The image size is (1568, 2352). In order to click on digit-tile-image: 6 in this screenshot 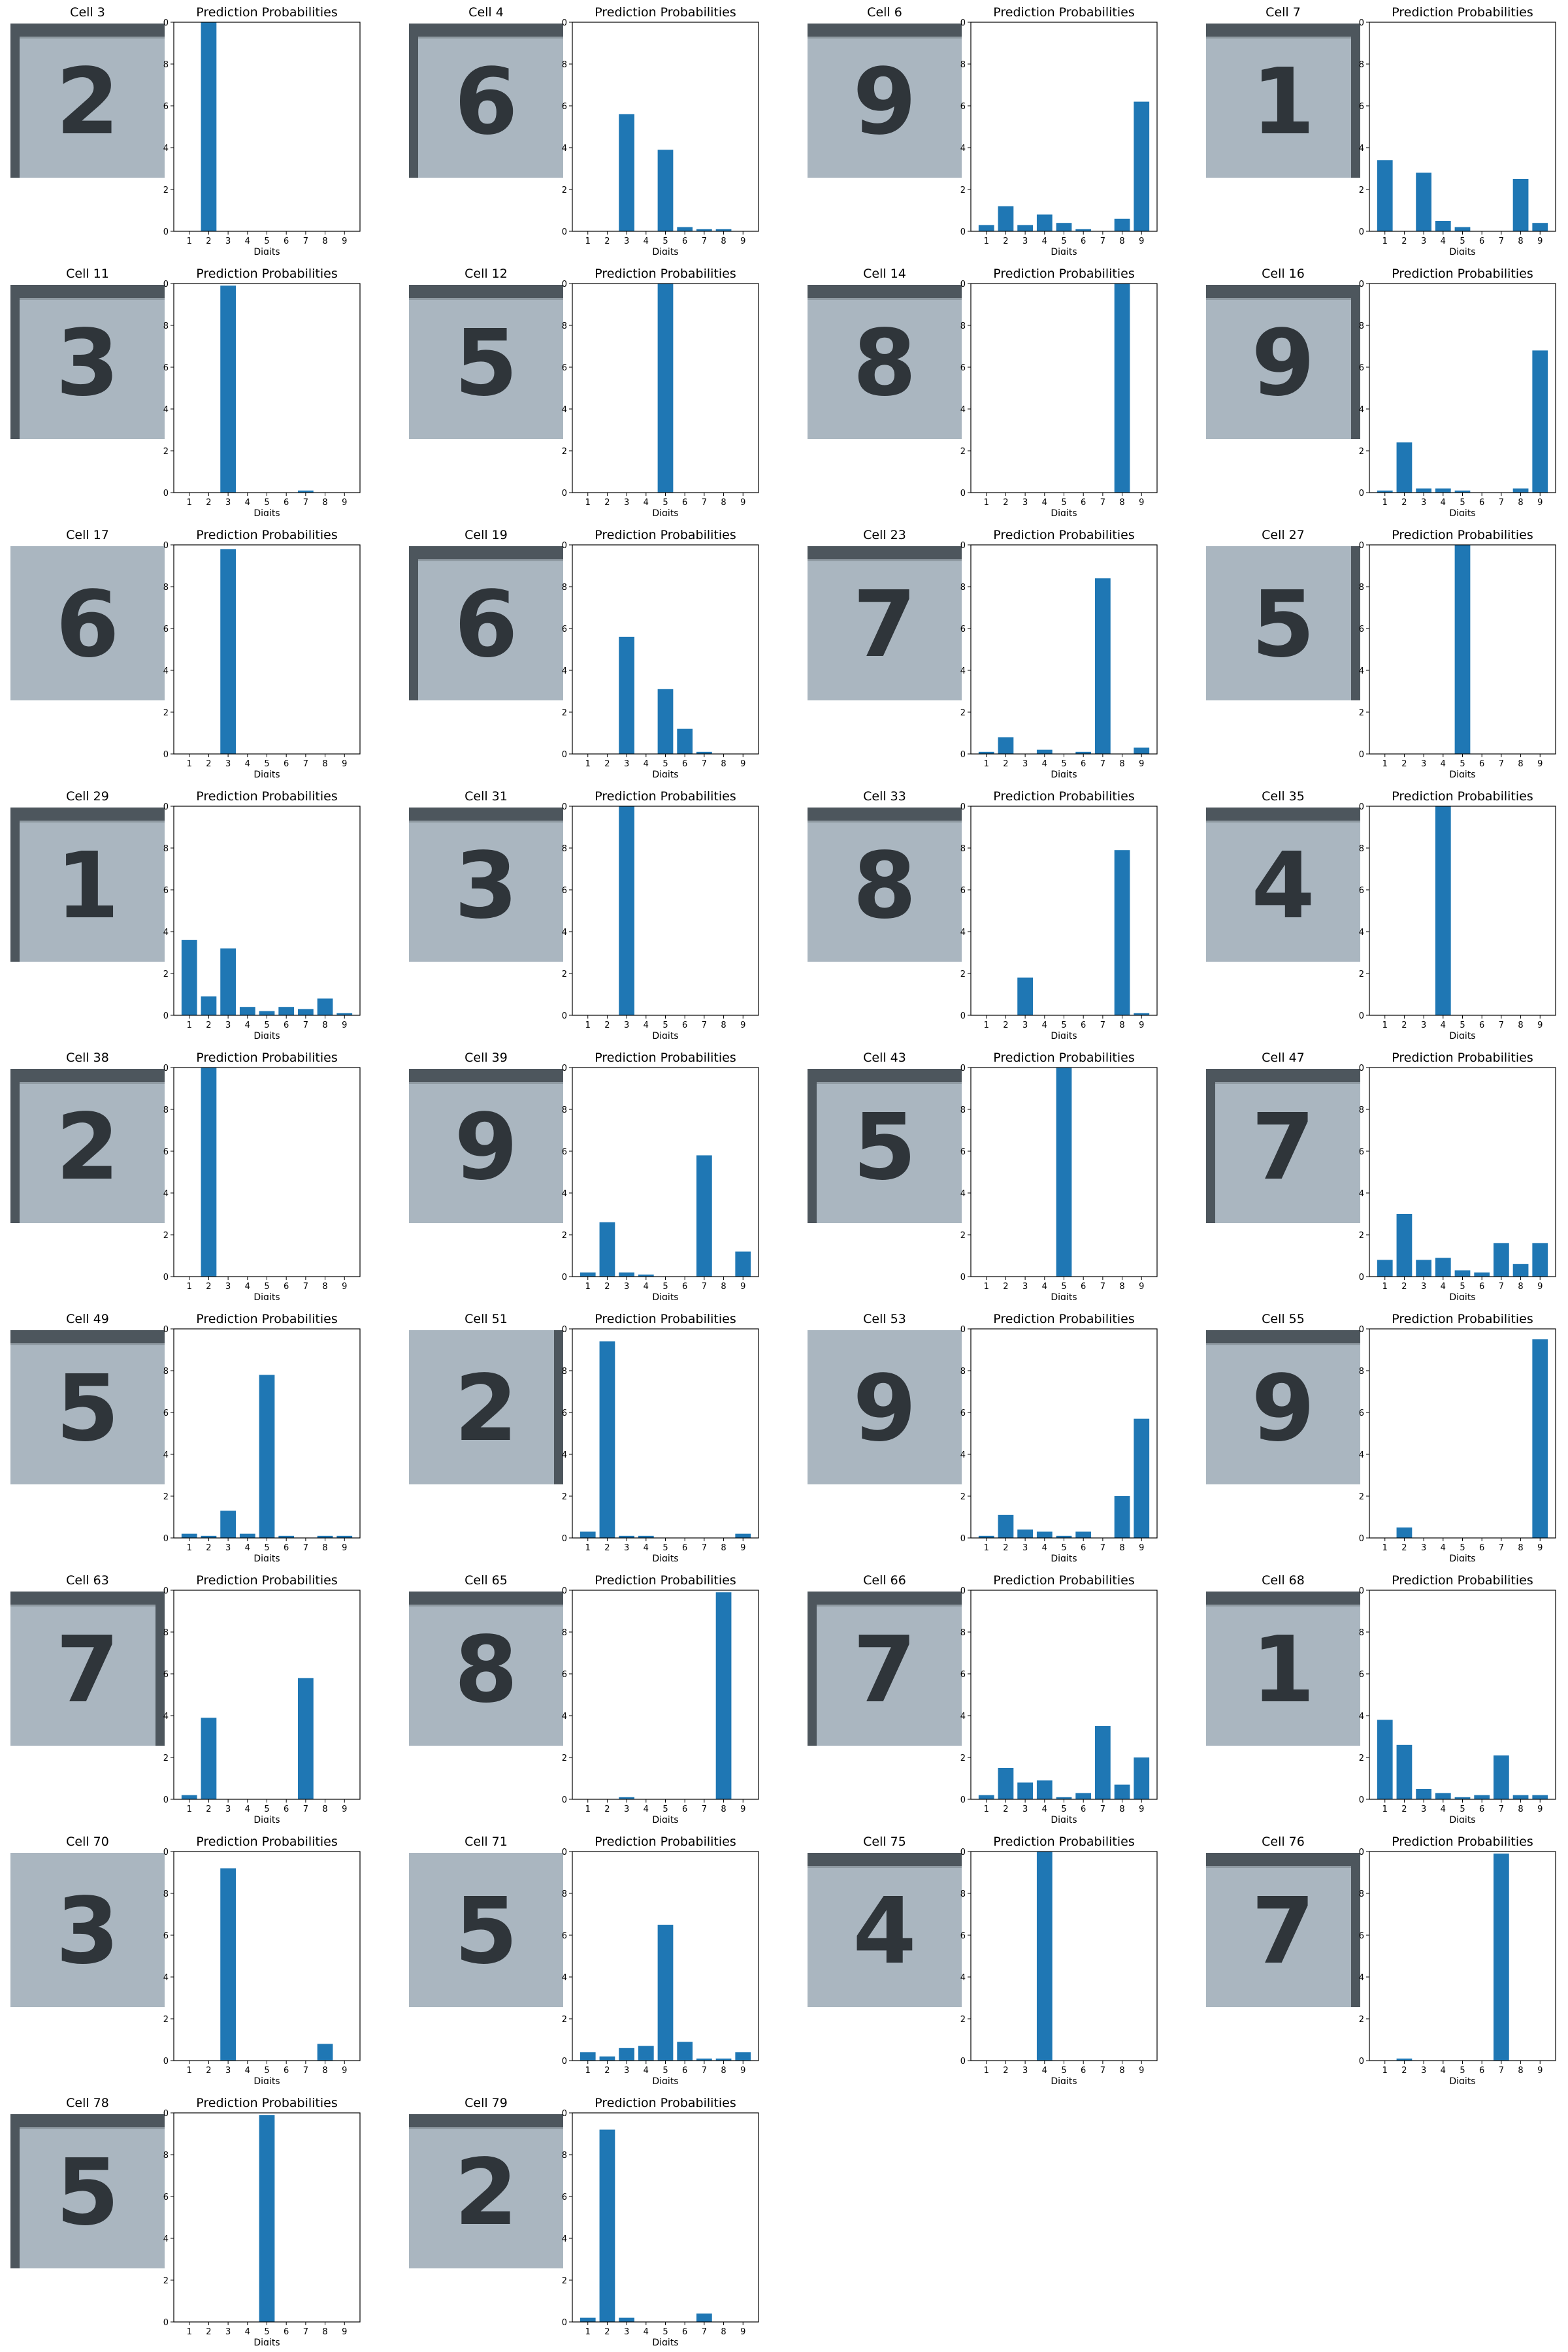, I will do `click(87, 623)`.